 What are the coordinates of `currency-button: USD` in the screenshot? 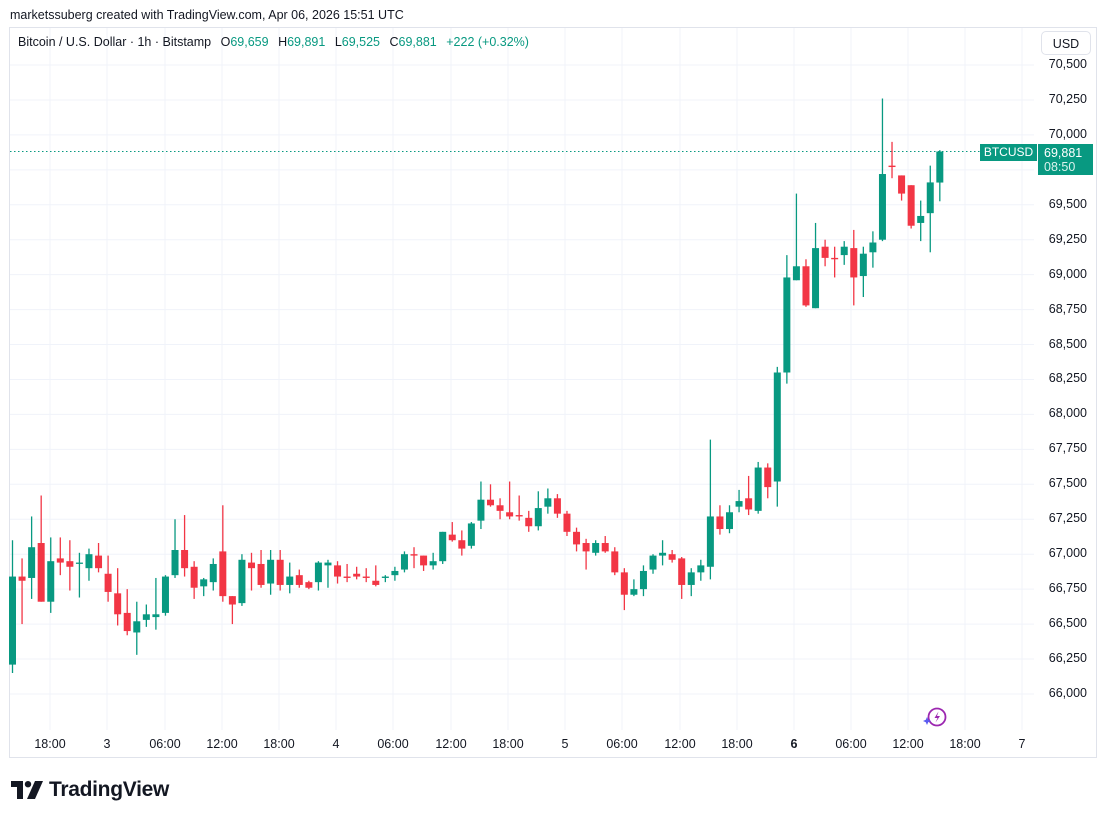 It's located at (1066, 43).